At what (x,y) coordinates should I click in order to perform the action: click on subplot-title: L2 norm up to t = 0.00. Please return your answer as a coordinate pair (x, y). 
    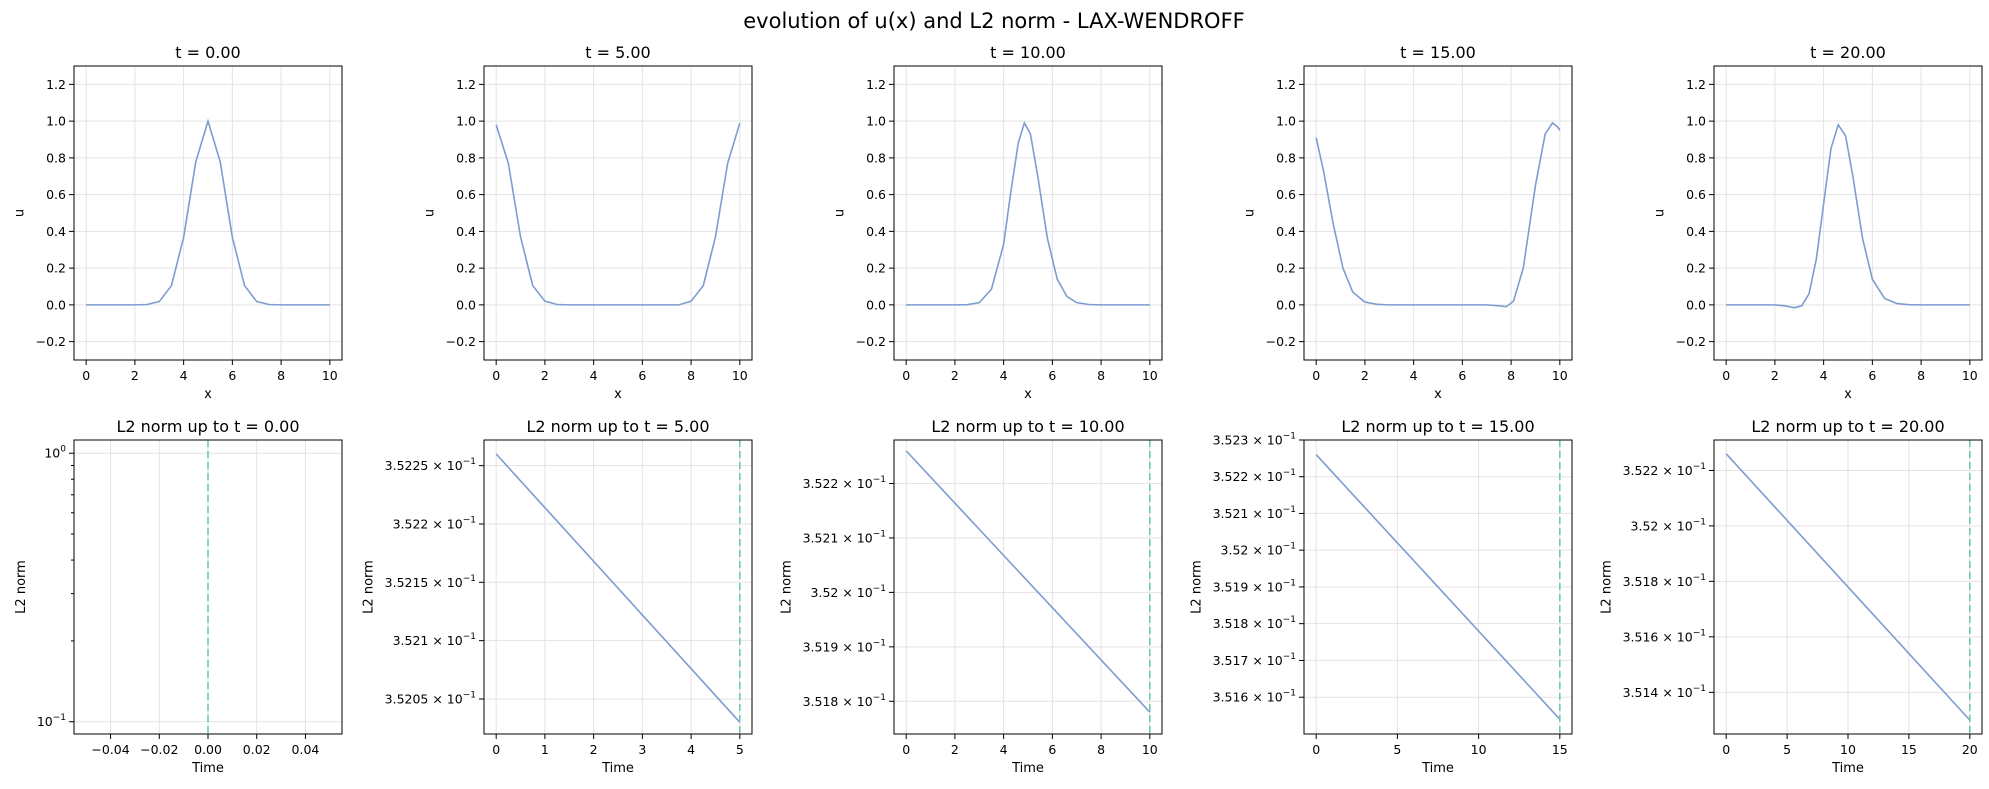
    Looking at the image, I should click on (207, 426).